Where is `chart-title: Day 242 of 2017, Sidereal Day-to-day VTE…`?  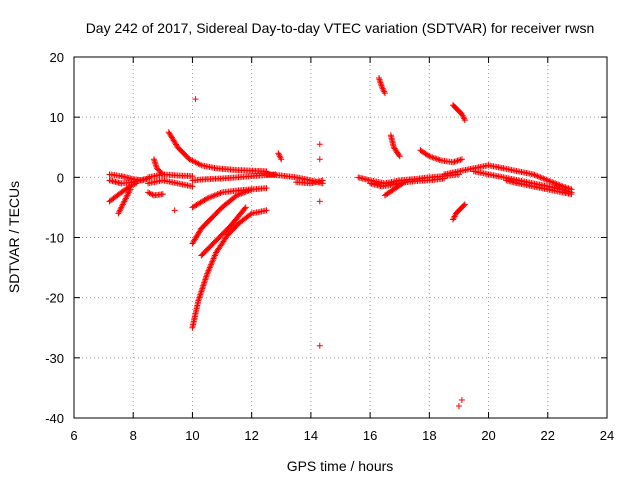 chart-title: Day 242 of 2017, Sidereal Day-to-day VTE… is located at coordinates (340, 28).